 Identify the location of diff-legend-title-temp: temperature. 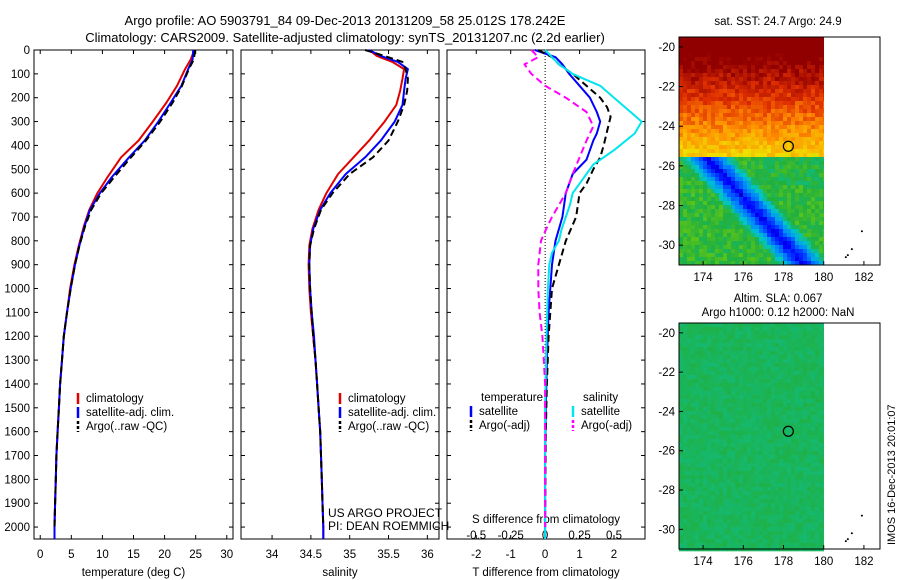
(512, 398).